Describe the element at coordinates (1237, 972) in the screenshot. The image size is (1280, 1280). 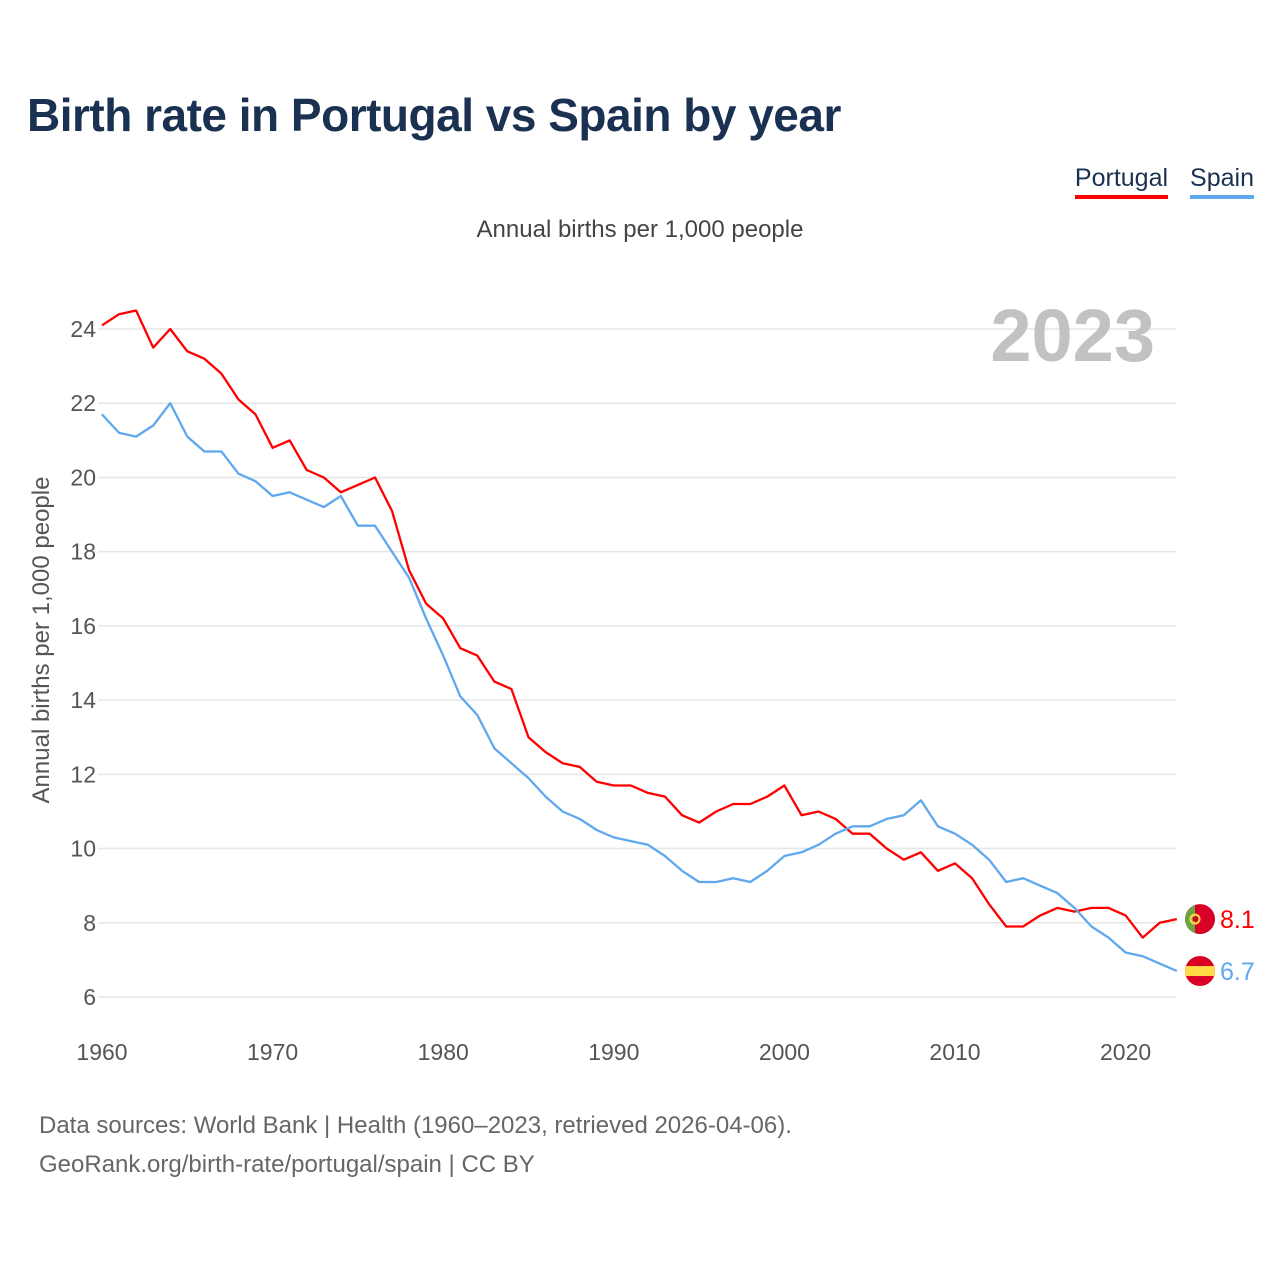
I see `end-value-label-spain: 6.7` at that location.